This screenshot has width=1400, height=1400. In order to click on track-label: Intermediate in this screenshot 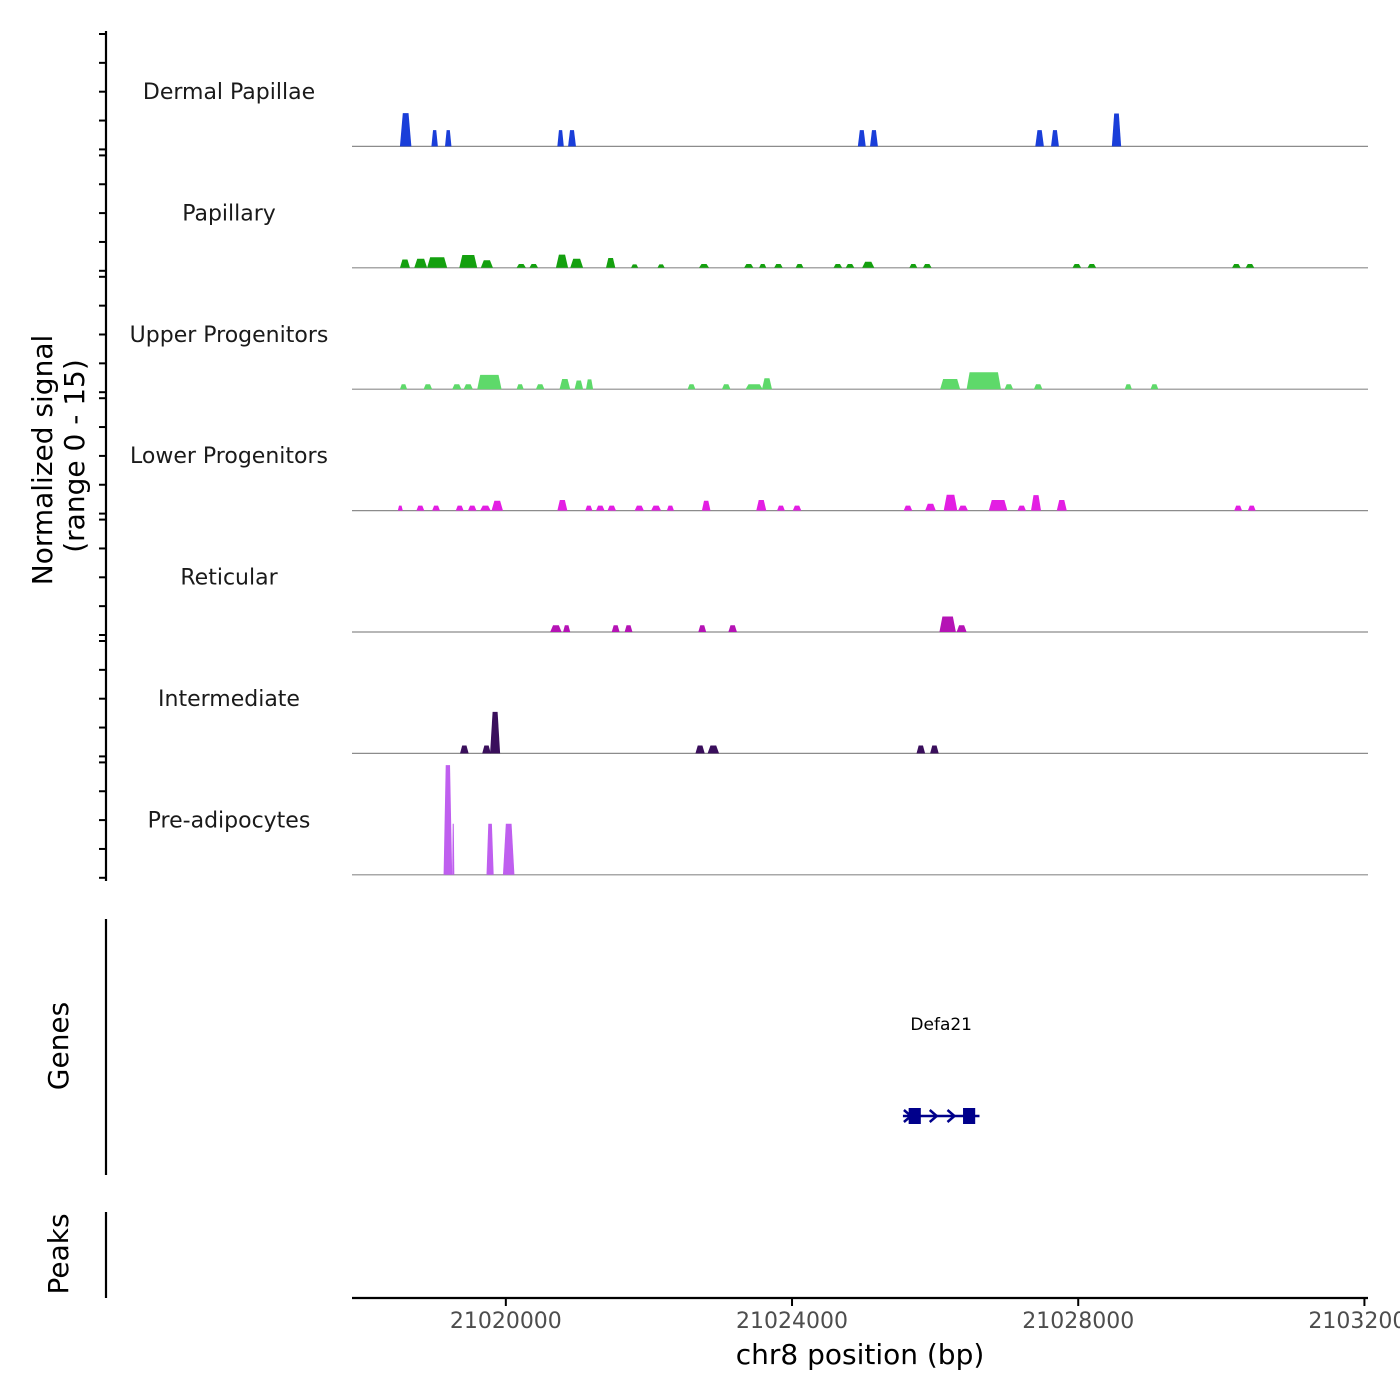, I will do `click(229, 699)`.